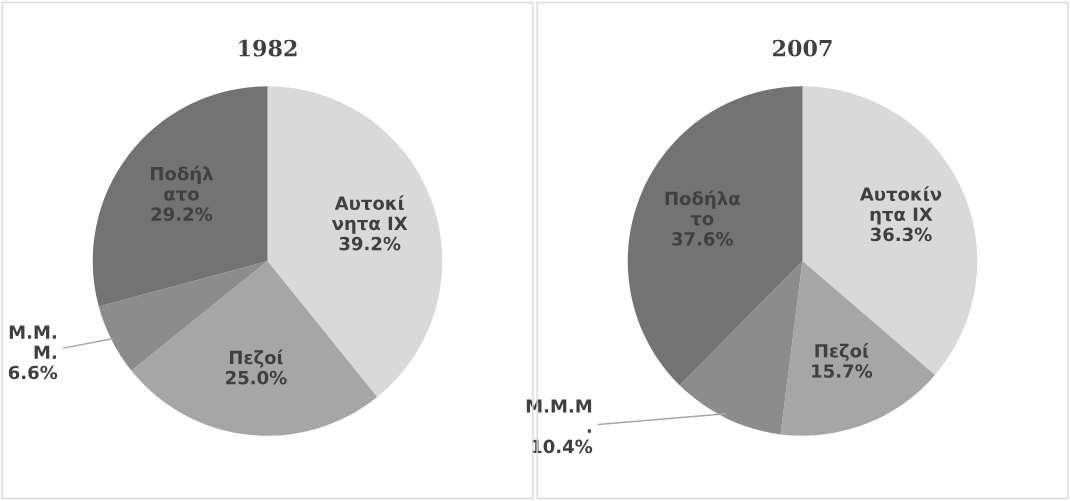  I want to click on data-label: 15.7%, so click(842, 371).